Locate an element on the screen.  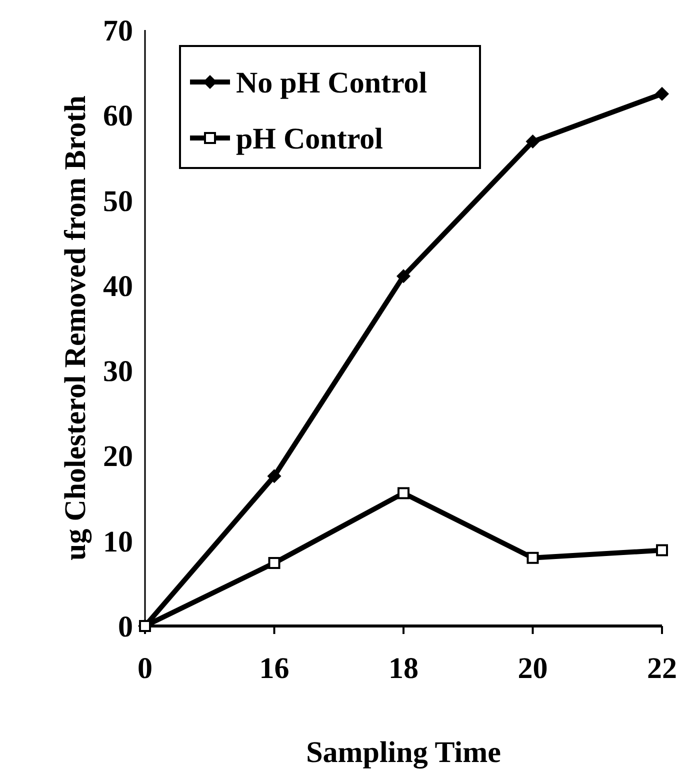
x-tick-label: 16 is located at coordinates (274, 668).